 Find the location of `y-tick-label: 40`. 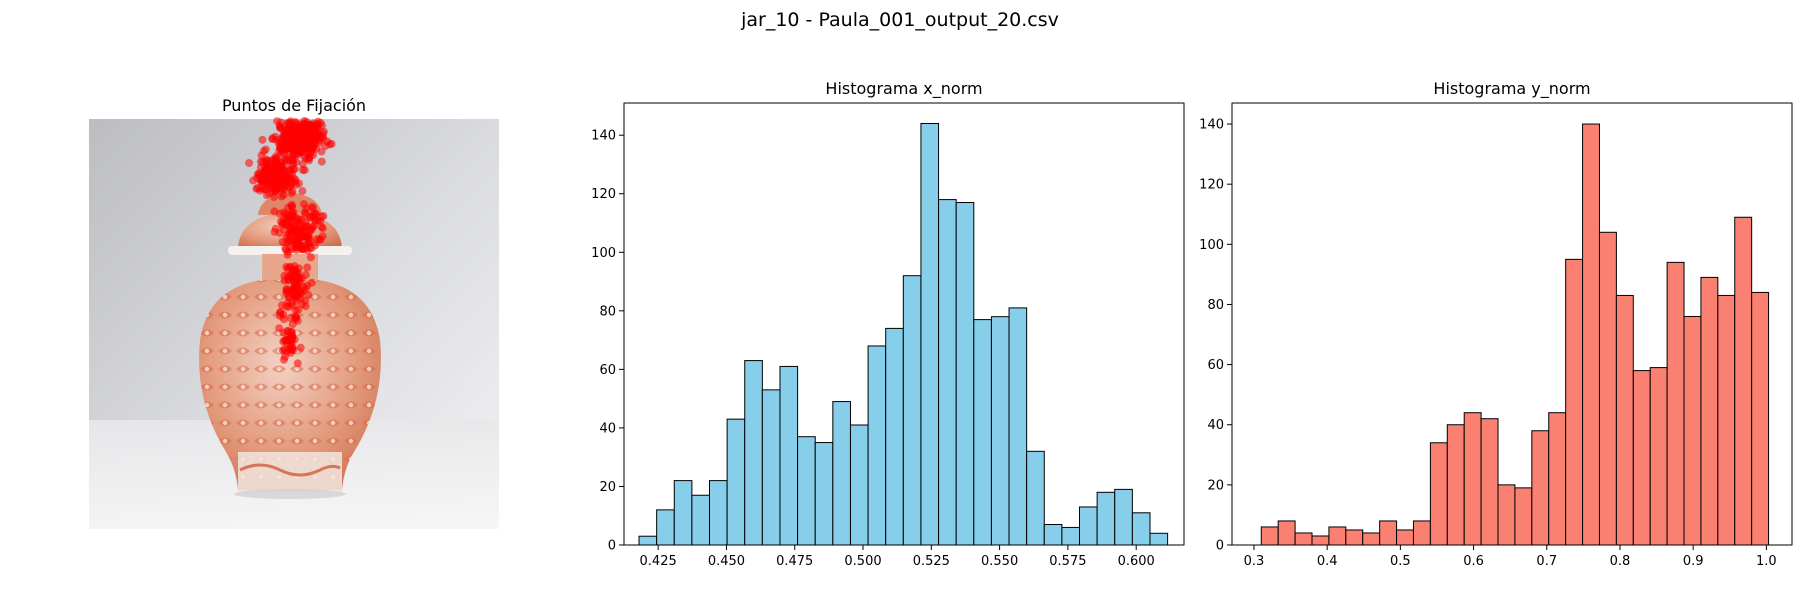

y-tick-label: 40 is located at coordinates (1215, 425).